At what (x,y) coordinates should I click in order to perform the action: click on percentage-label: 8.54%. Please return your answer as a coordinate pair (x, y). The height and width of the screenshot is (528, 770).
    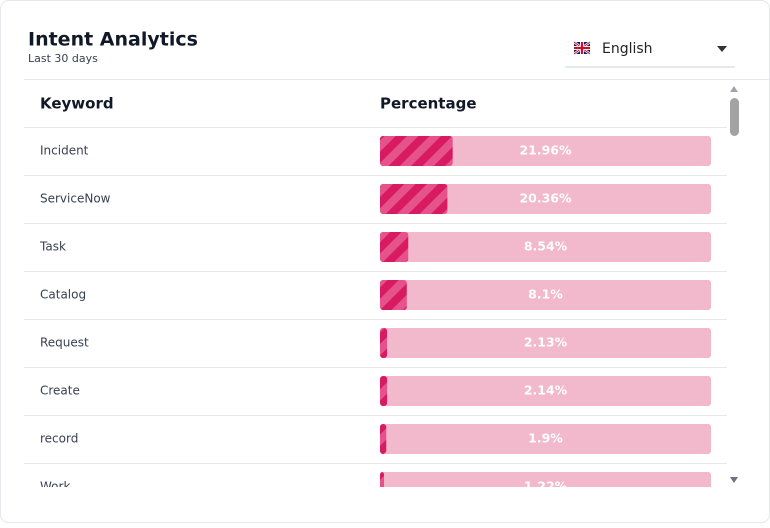
    Looking at the image, I should click on (546, 246).